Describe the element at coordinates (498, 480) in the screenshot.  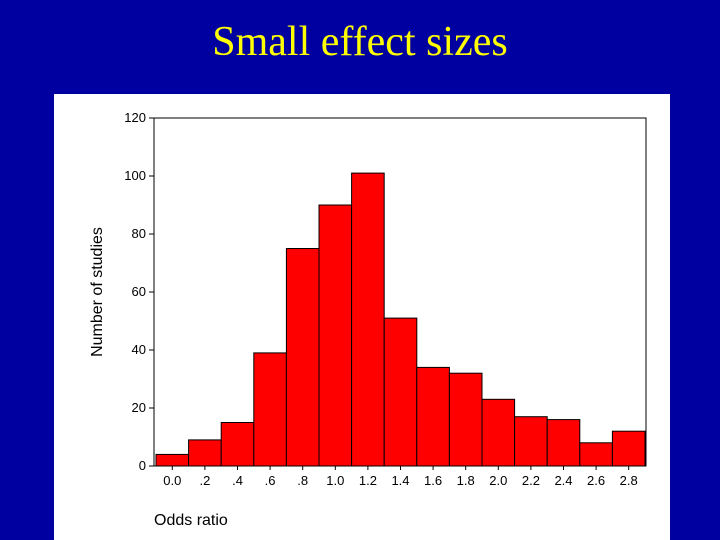
I see `x-tick-label: 2.0` at that location.